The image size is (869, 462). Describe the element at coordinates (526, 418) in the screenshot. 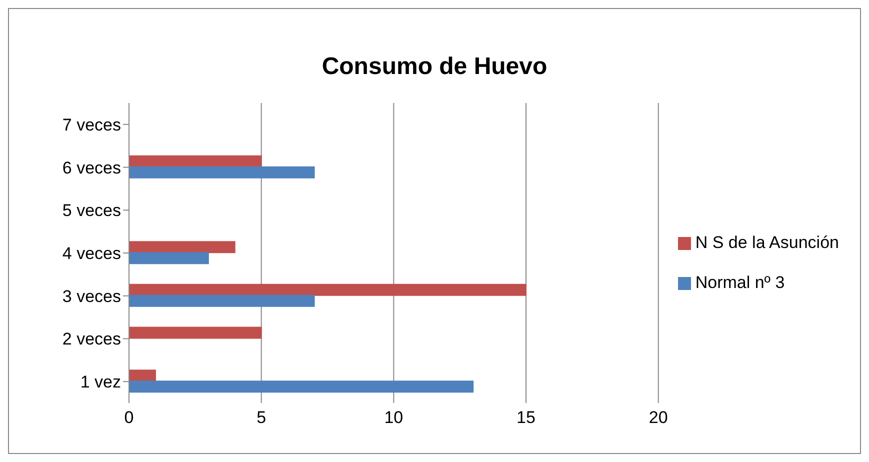

I see `x-tick-label: 15` at that location.